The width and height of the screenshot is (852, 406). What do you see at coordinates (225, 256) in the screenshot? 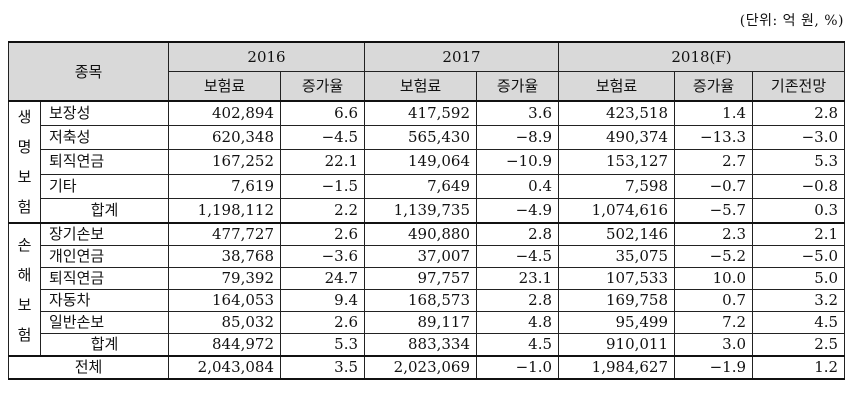
I see `cell-premium-2016: 38,768` at bounding box center [225, 256].